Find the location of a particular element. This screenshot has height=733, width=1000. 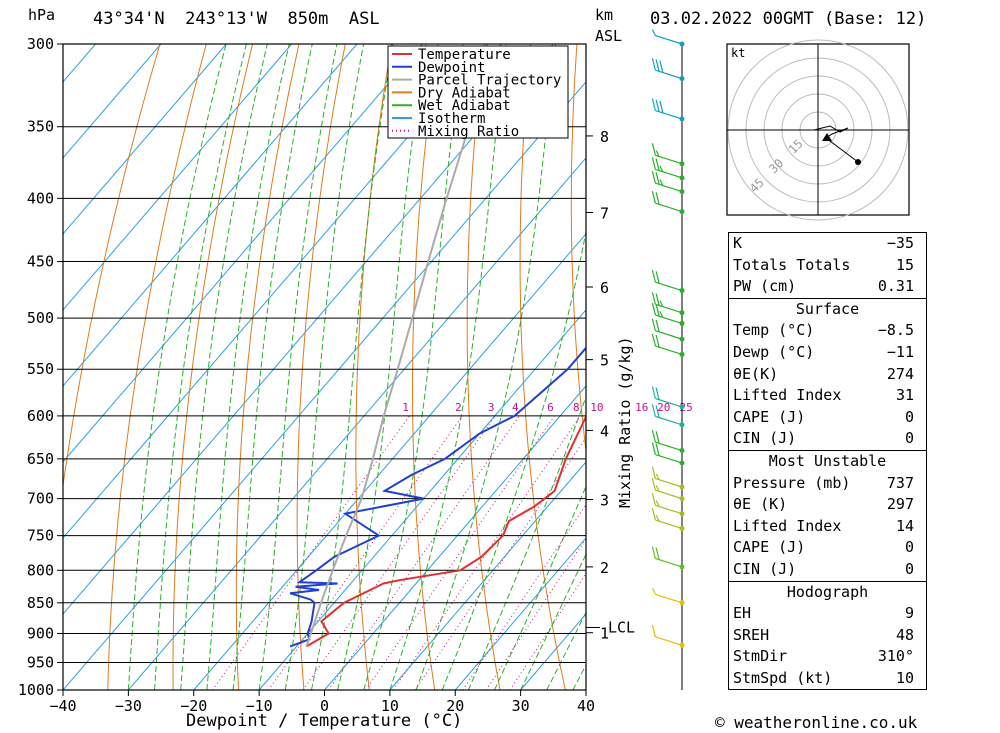

mixing-ratio-axis-label: Mixing Ratio (g/kg) is located at coordinates (625, 422).